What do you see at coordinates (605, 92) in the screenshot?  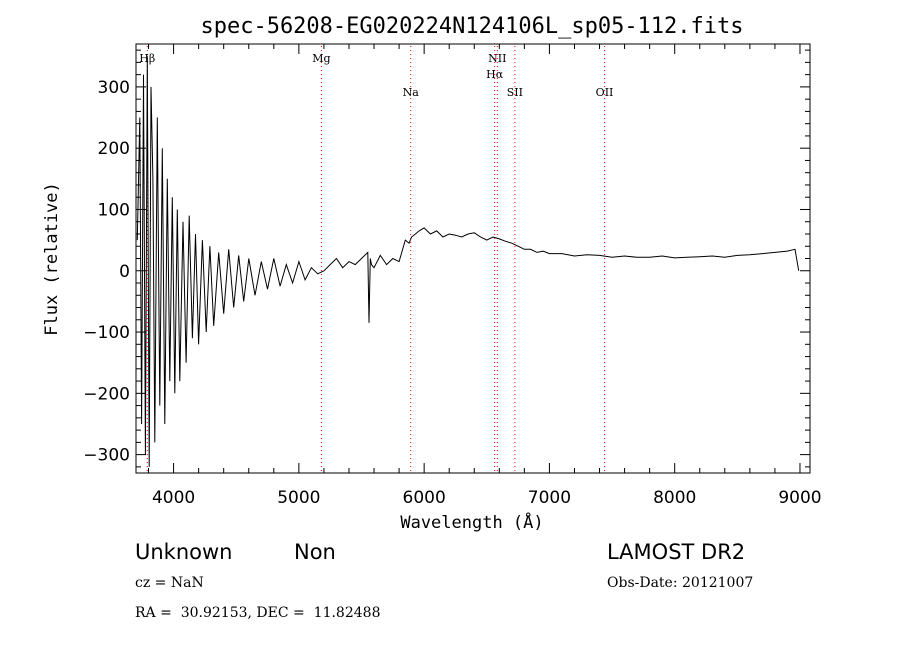 I see `line-label-6: OII` at bounding box center [605, 92].